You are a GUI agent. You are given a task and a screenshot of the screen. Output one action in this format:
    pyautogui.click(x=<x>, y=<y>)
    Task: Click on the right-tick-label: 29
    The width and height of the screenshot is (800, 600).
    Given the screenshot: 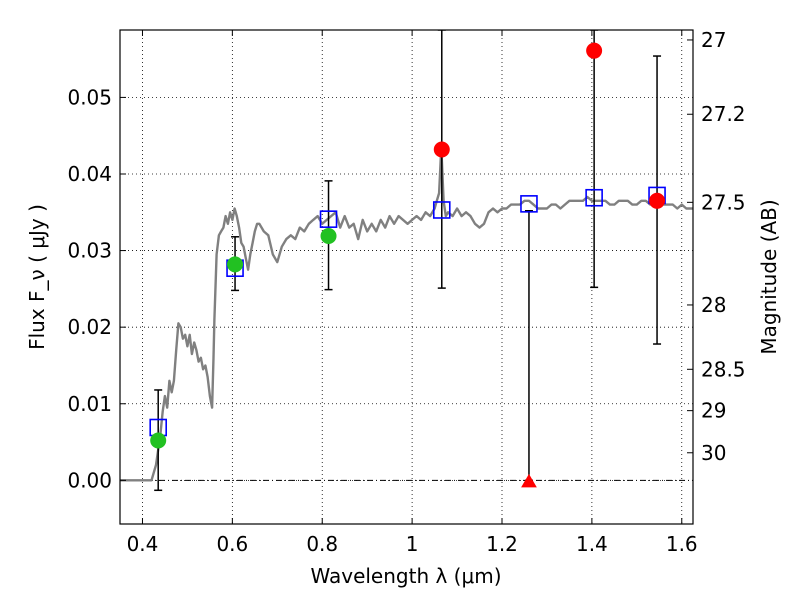 What is the action you would take?
    pyautogui.click(x=713, y=411)
    